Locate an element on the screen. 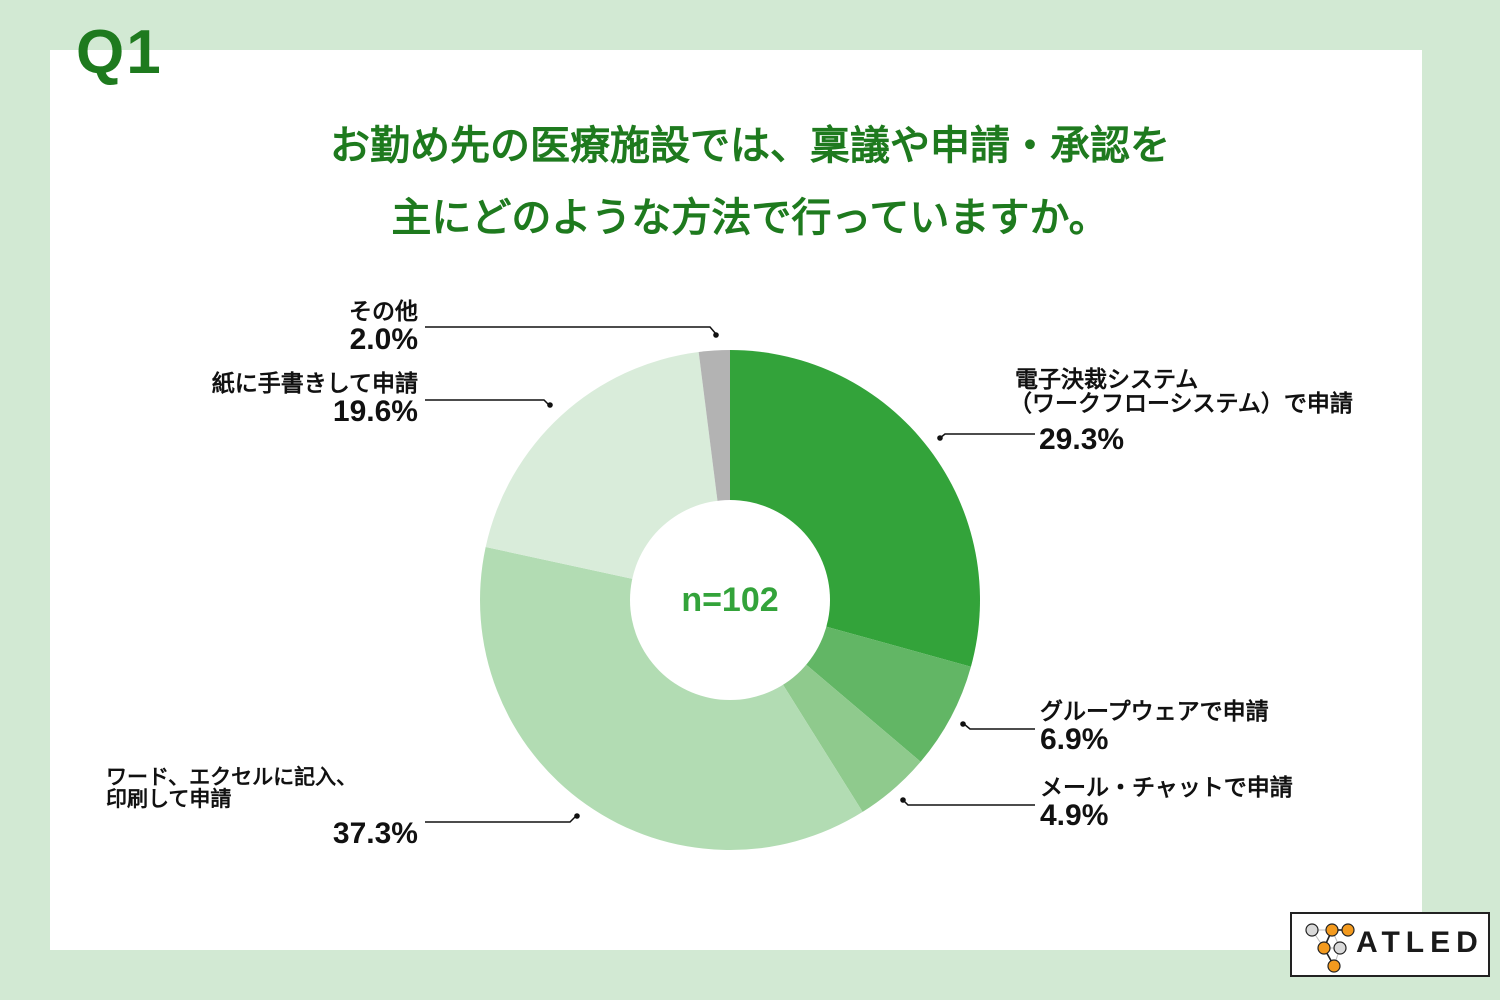 This screenshot has width=1500, height=1000. label-word-excel-pct-wrap: 37.3% is located at coordinates (375, 834).